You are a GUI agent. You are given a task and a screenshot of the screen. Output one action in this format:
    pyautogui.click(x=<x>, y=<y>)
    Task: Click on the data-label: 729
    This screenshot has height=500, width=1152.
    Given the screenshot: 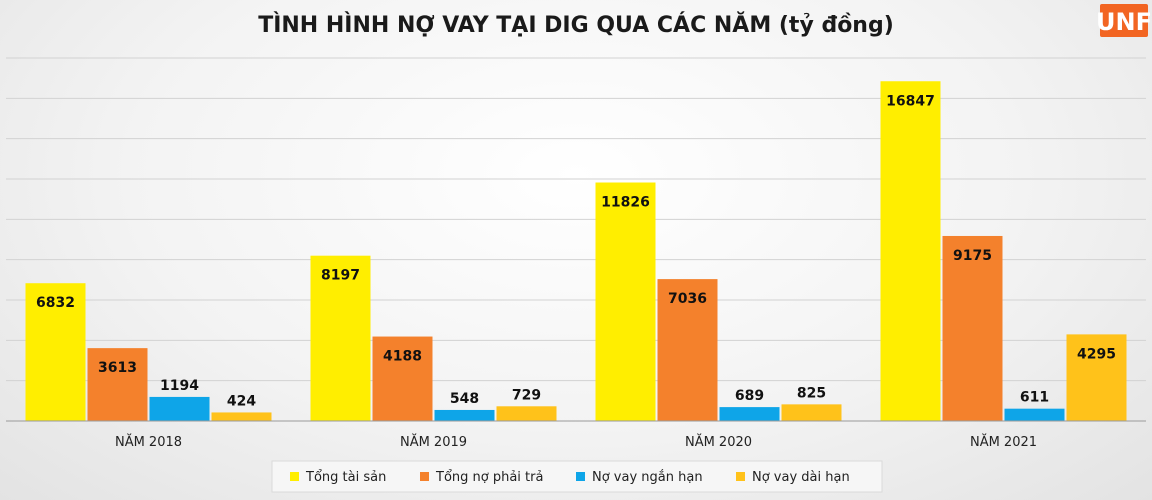 What is the action you would take?
    pyautogui.click(x=526, y=395)
    